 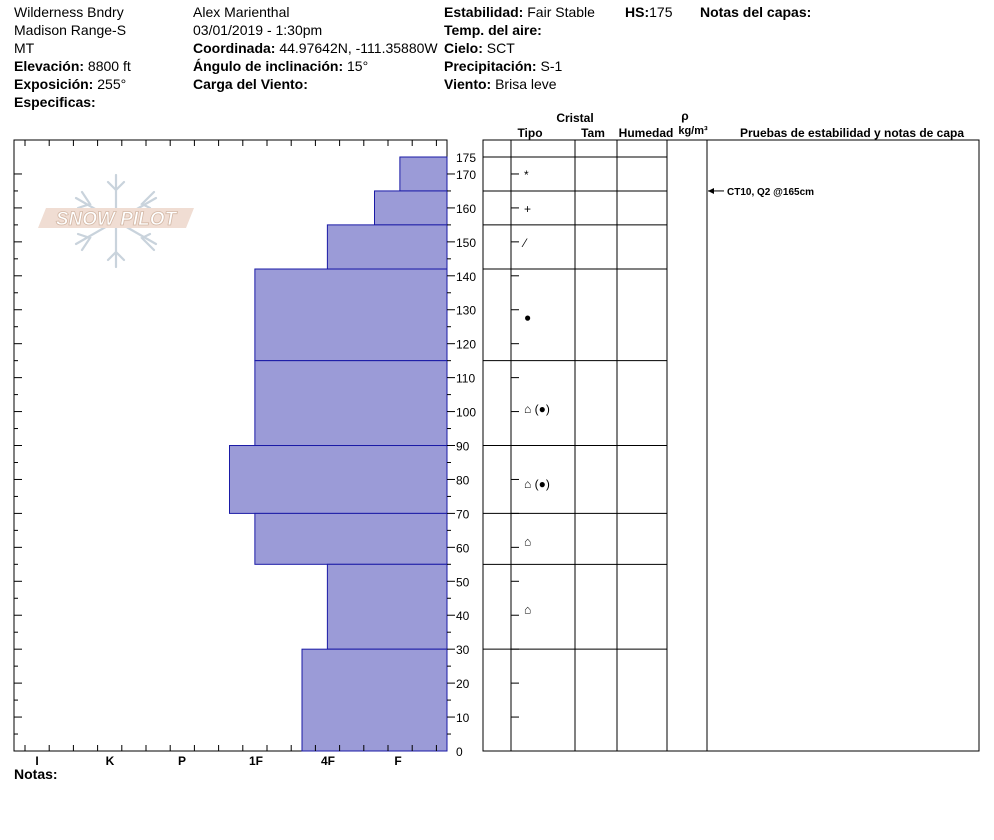 What do you see at coordinates (852, 133) in the screenshot?
I see `header-tests: Pruebas de estabilidad y notas de capa` at bounding box center [852, 133].